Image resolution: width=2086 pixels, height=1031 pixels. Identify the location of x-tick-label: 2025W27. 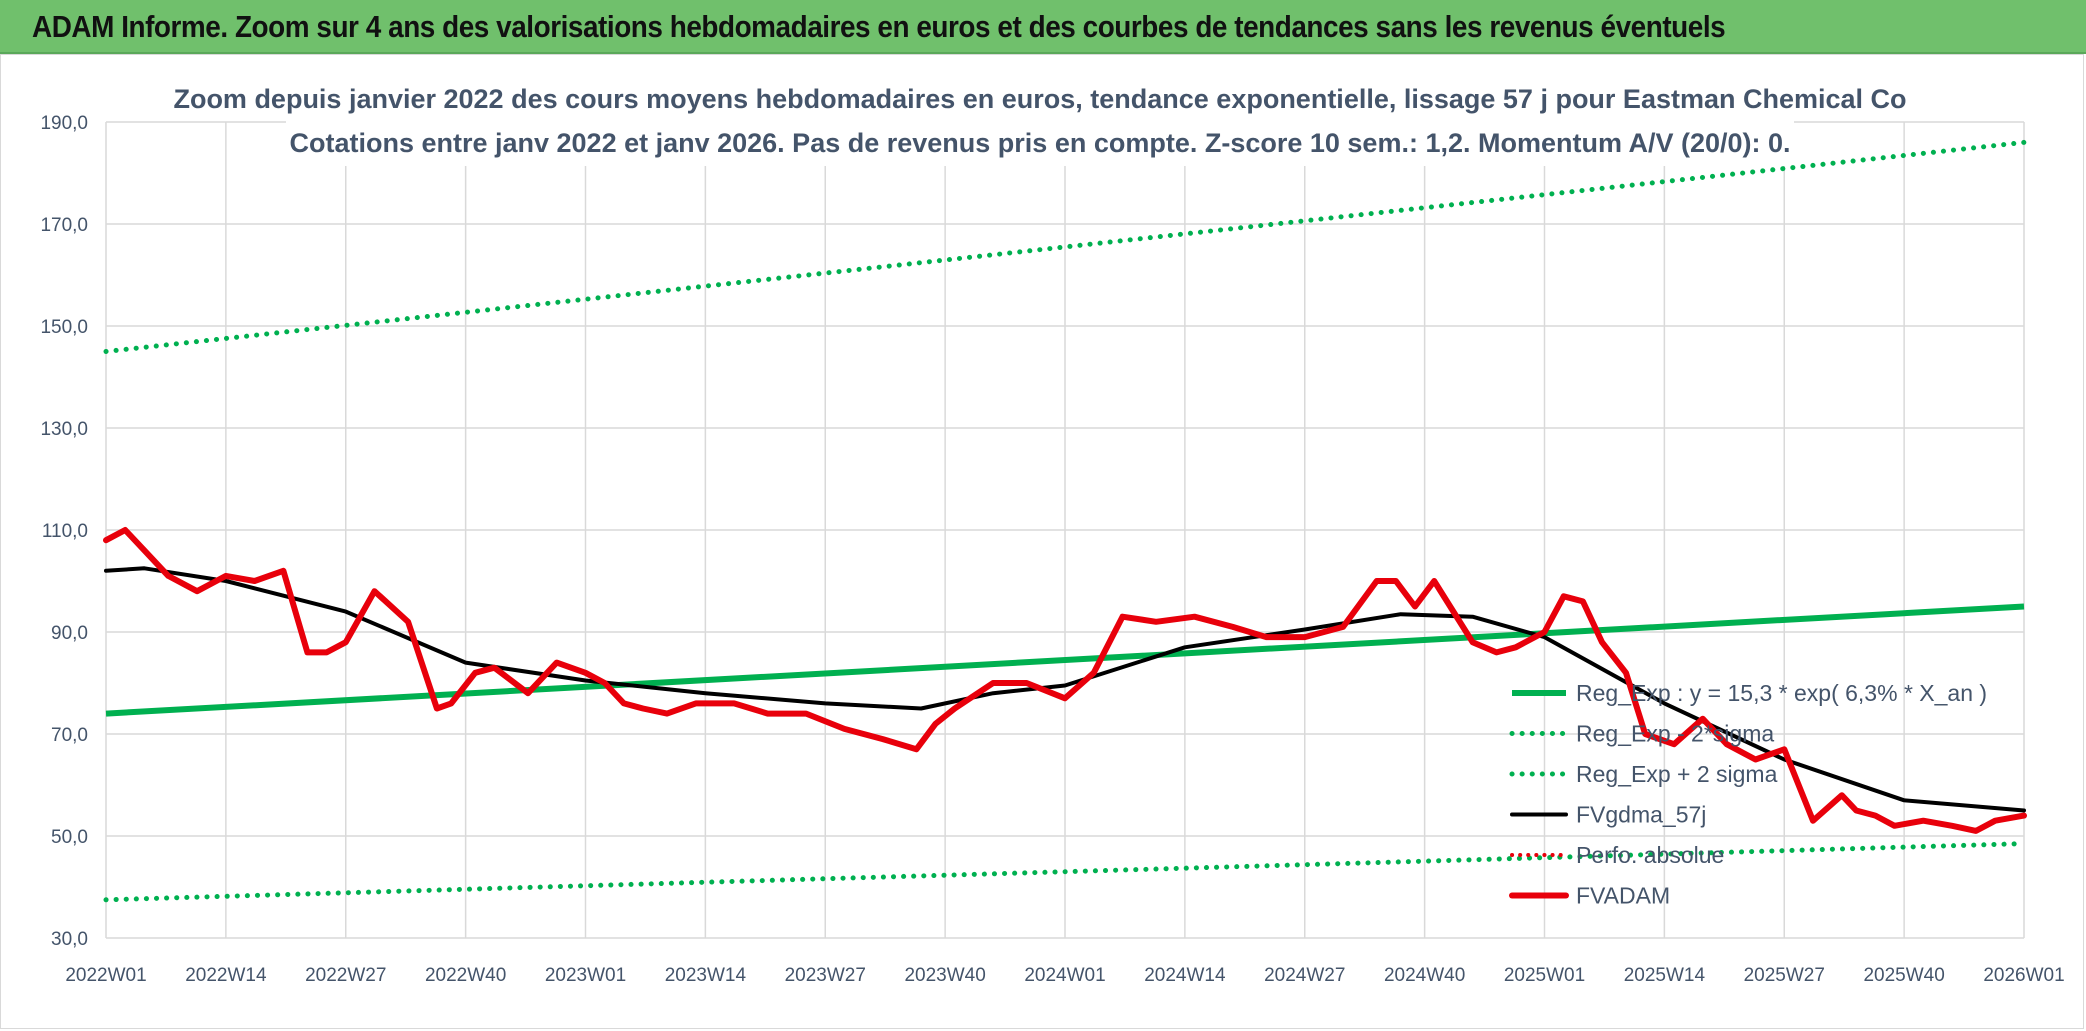
(1784, 975).